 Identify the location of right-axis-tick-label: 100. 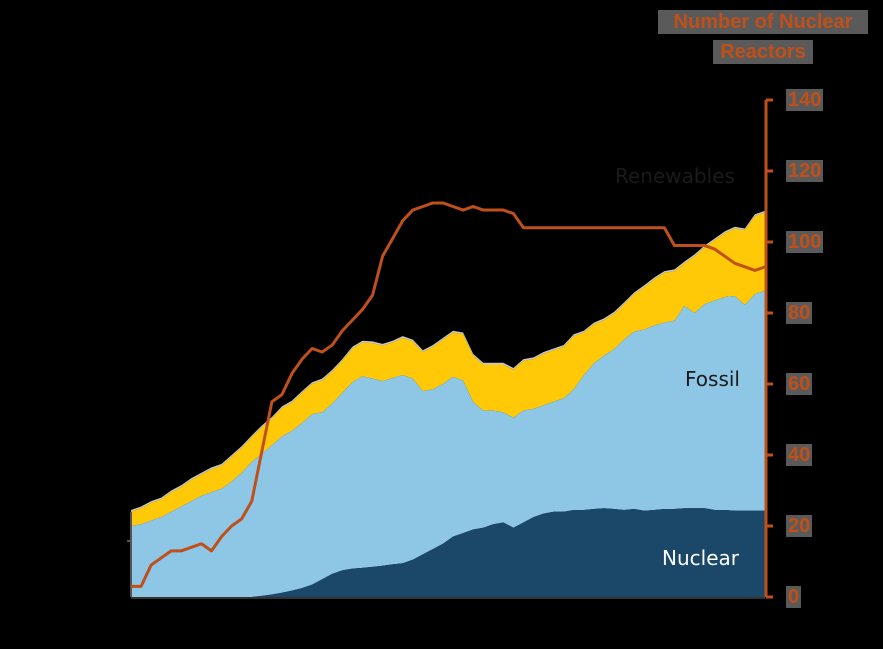
(805, 242).